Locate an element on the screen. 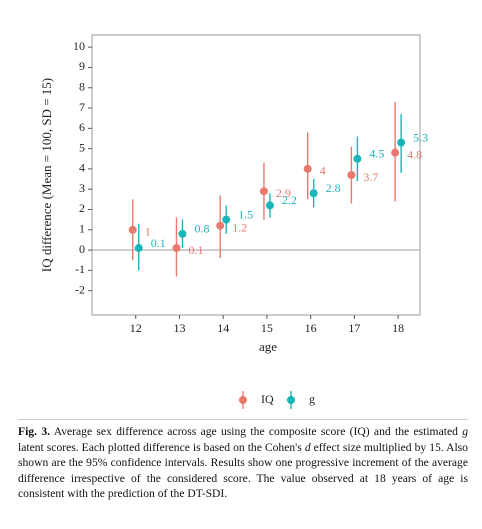  legend-label: g is located at coordinates (312, 399).